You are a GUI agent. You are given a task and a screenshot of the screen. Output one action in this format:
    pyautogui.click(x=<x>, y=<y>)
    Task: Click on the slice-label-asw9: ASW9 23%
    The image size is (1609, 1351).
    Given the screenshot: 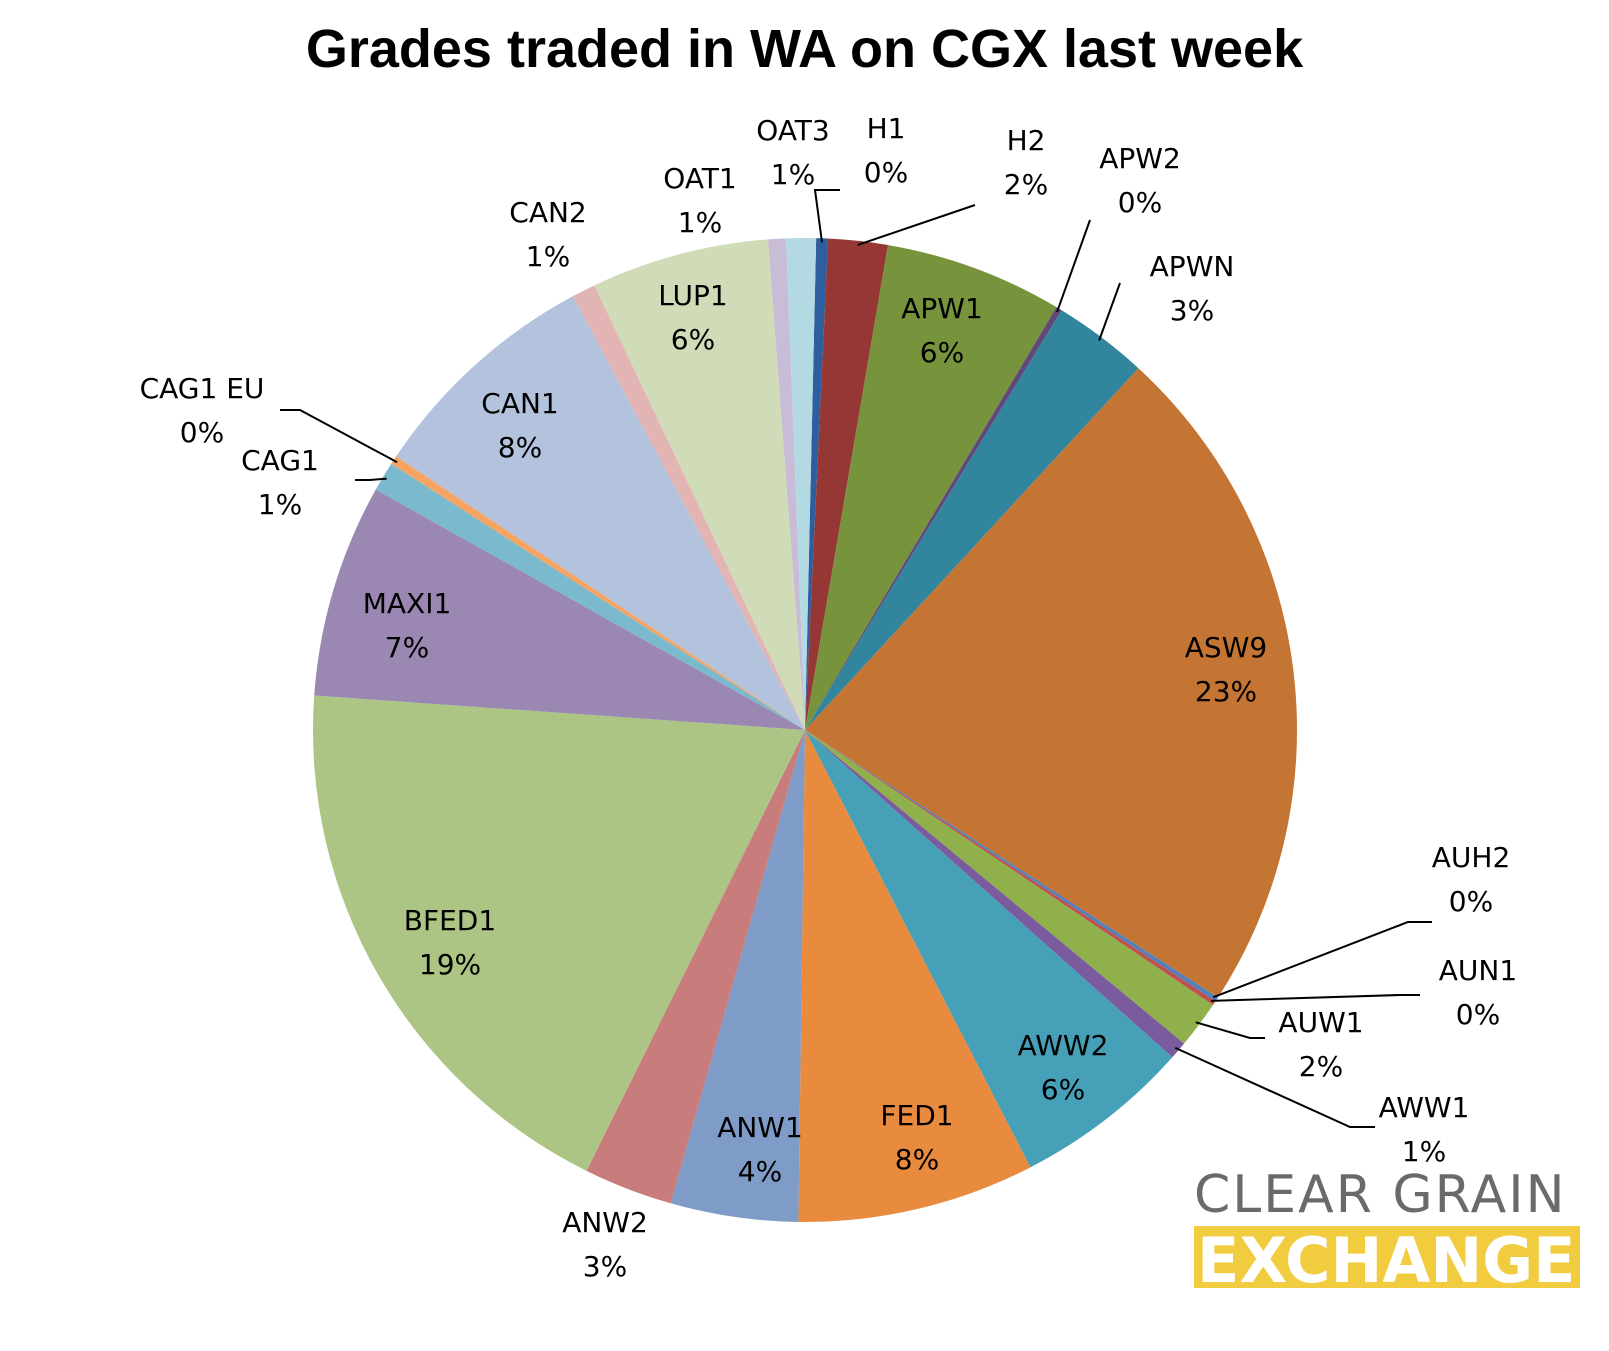 What is the action you would take?
    pyautogui.click(x=1226, y=669)
    